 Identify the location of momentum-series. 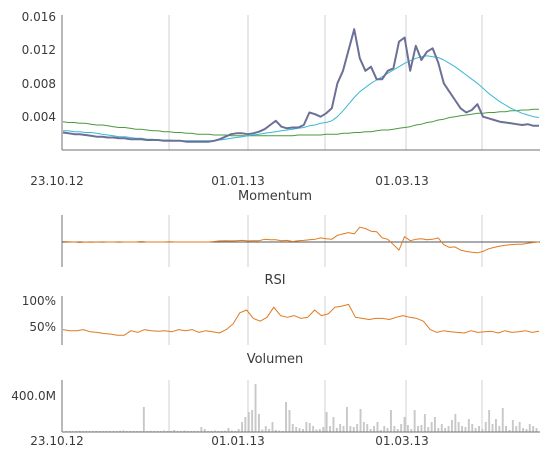
(301, 240).